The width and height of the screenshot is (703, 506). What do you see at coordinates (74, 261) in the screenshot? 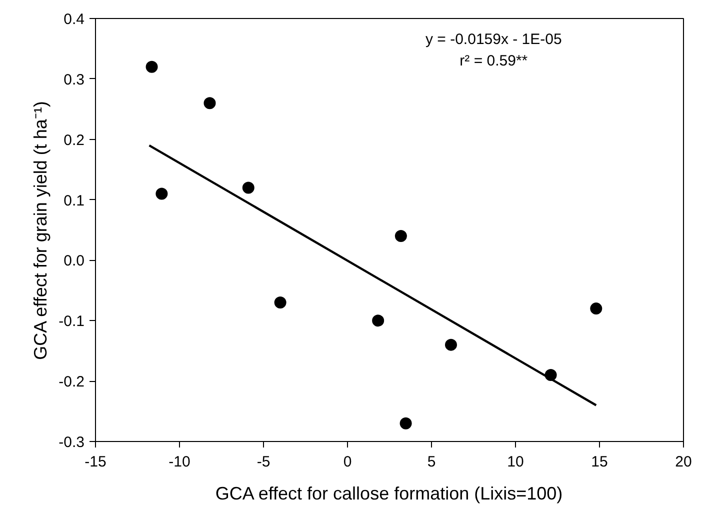
I see `y-tick-label: 0.0` at bounding box center [74, 261].